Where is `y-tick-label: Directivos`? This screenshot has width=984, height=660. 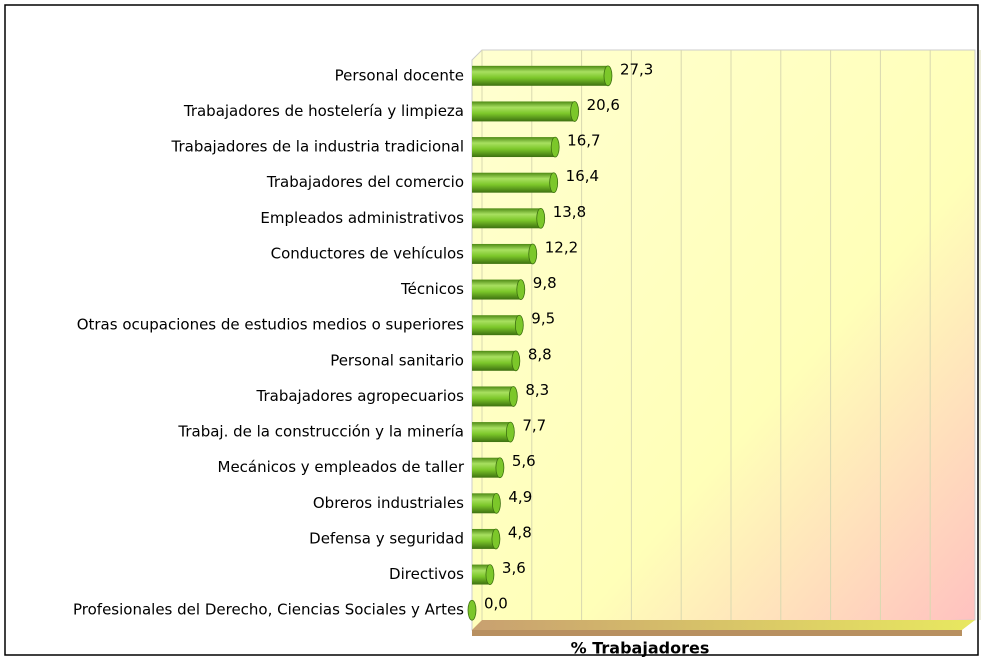 y-tick-label: Directivos is located at coordinates (426, 574).